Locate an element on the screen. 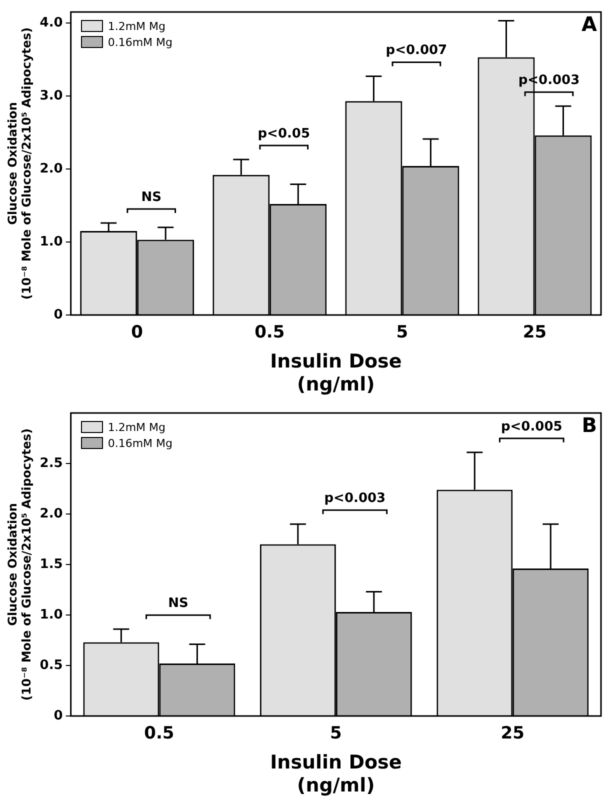 Image resolution: width=609 pixels, height=802 pixels. x-tick-label: 0 is located at coordinates (137, 332).